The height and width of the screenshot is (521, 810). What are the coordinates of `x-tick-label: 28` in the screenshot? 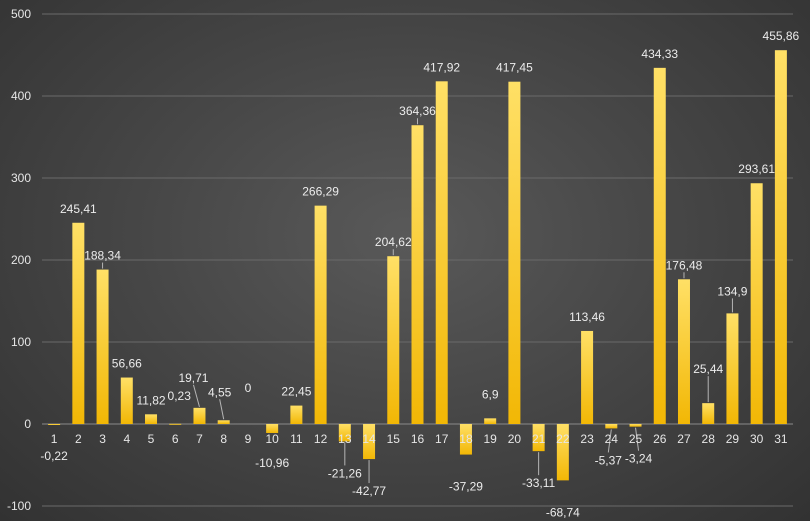 It's located at (709, 439).